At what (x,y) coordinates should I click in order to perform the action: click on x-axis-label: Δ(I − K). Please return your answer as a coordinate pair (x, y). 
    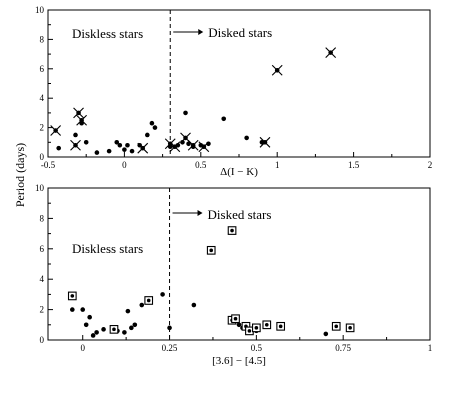
    Looking at the image, I should click on (239, 172).